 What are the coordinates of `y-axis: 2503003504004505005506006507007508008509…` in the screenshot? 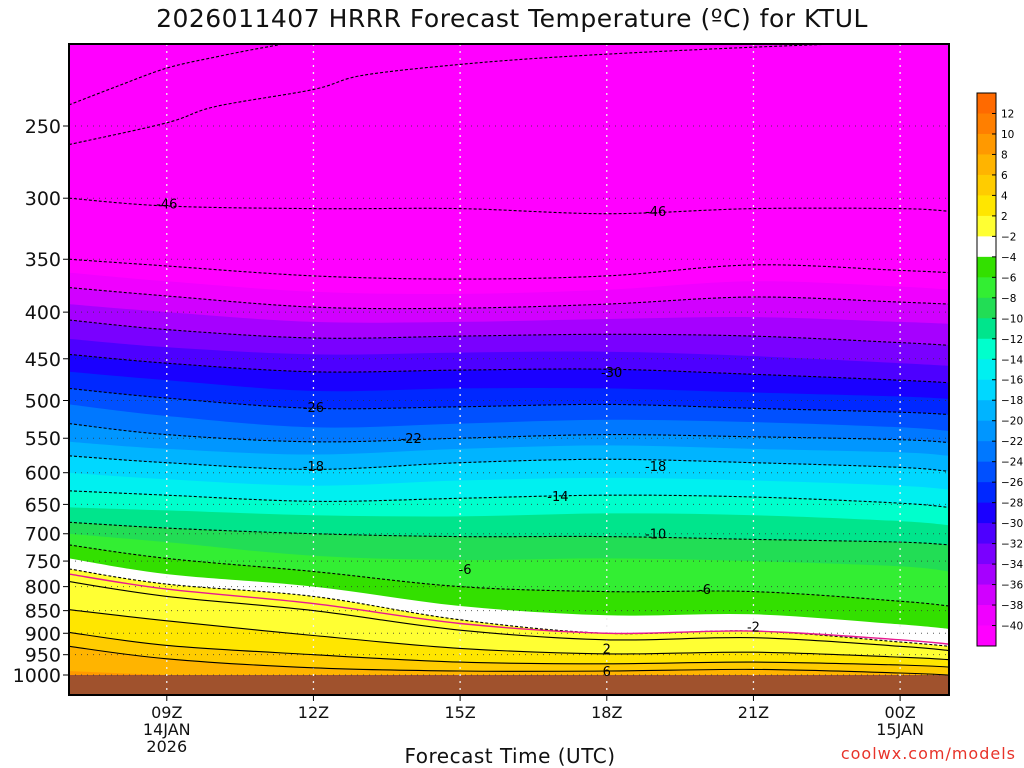 It's located at (41, 401).